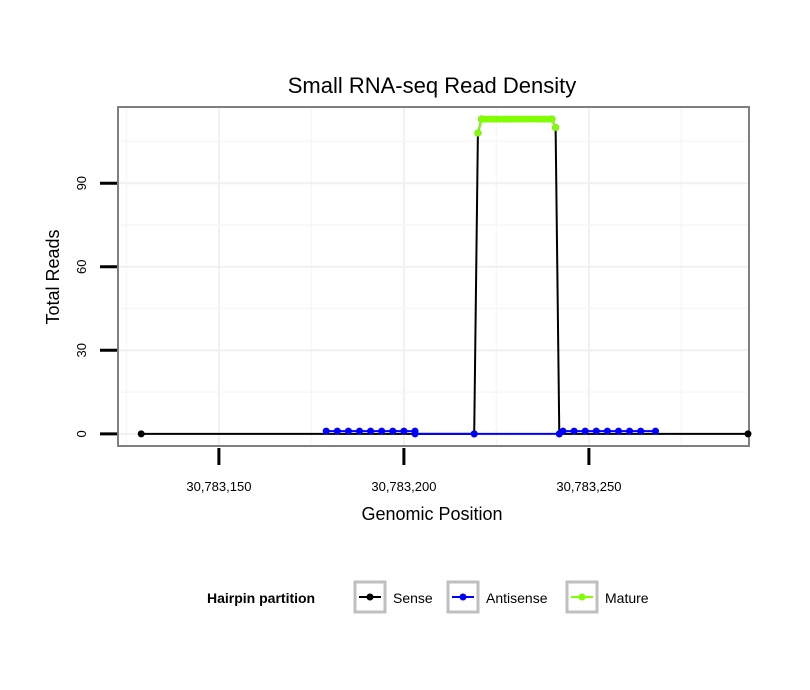 This screenshot has height=690, width=810. Describe the element at coordinates (403, 486) in the screenshot. I see `x-tick-label: 30,783,200` at that location.